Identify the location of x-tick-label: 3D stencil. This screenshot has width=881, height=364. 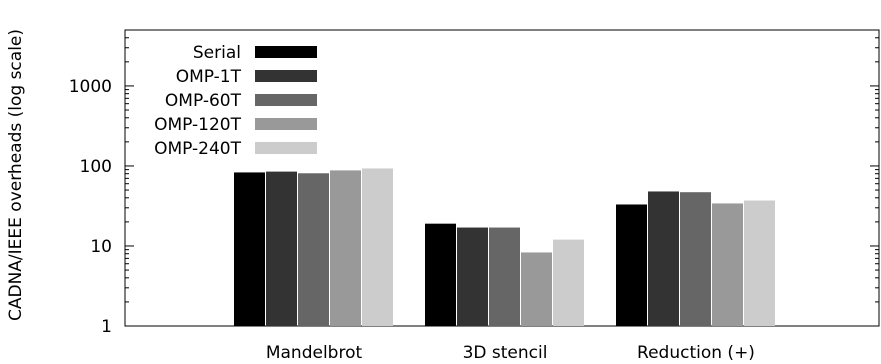
(505, 353).